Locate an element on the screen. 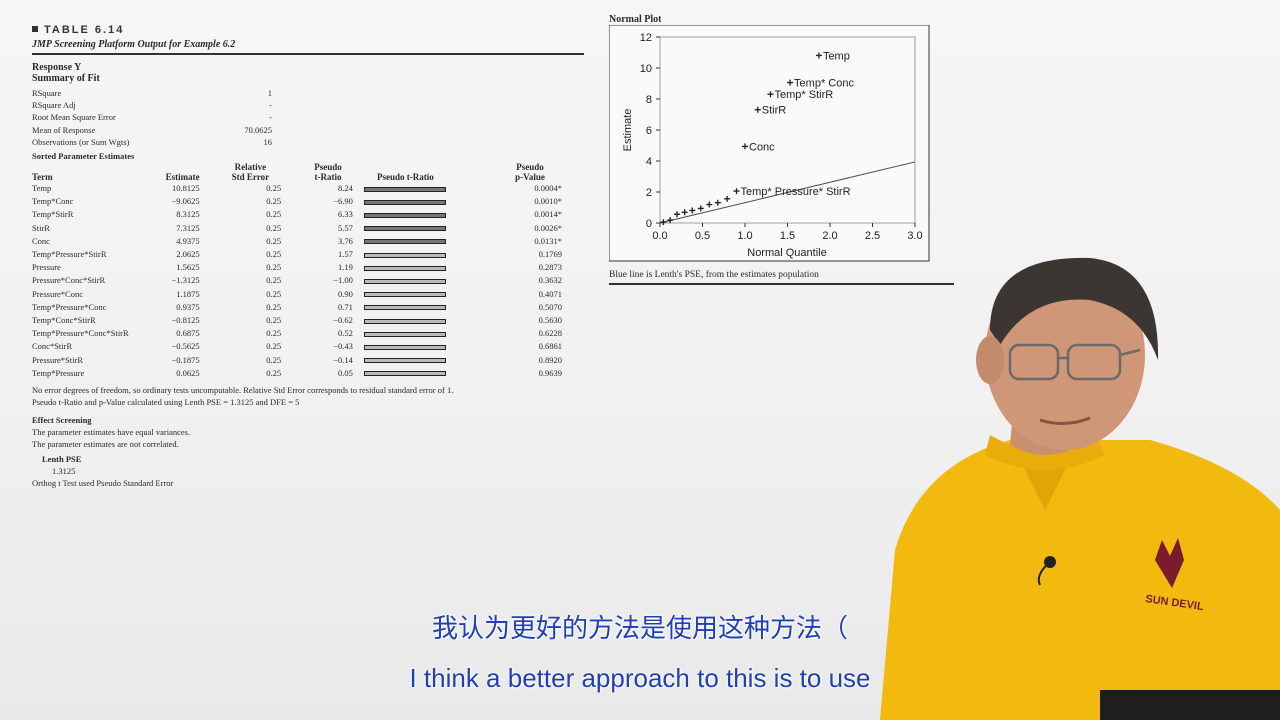  col-term: Term is located at coordinates (42, 177).